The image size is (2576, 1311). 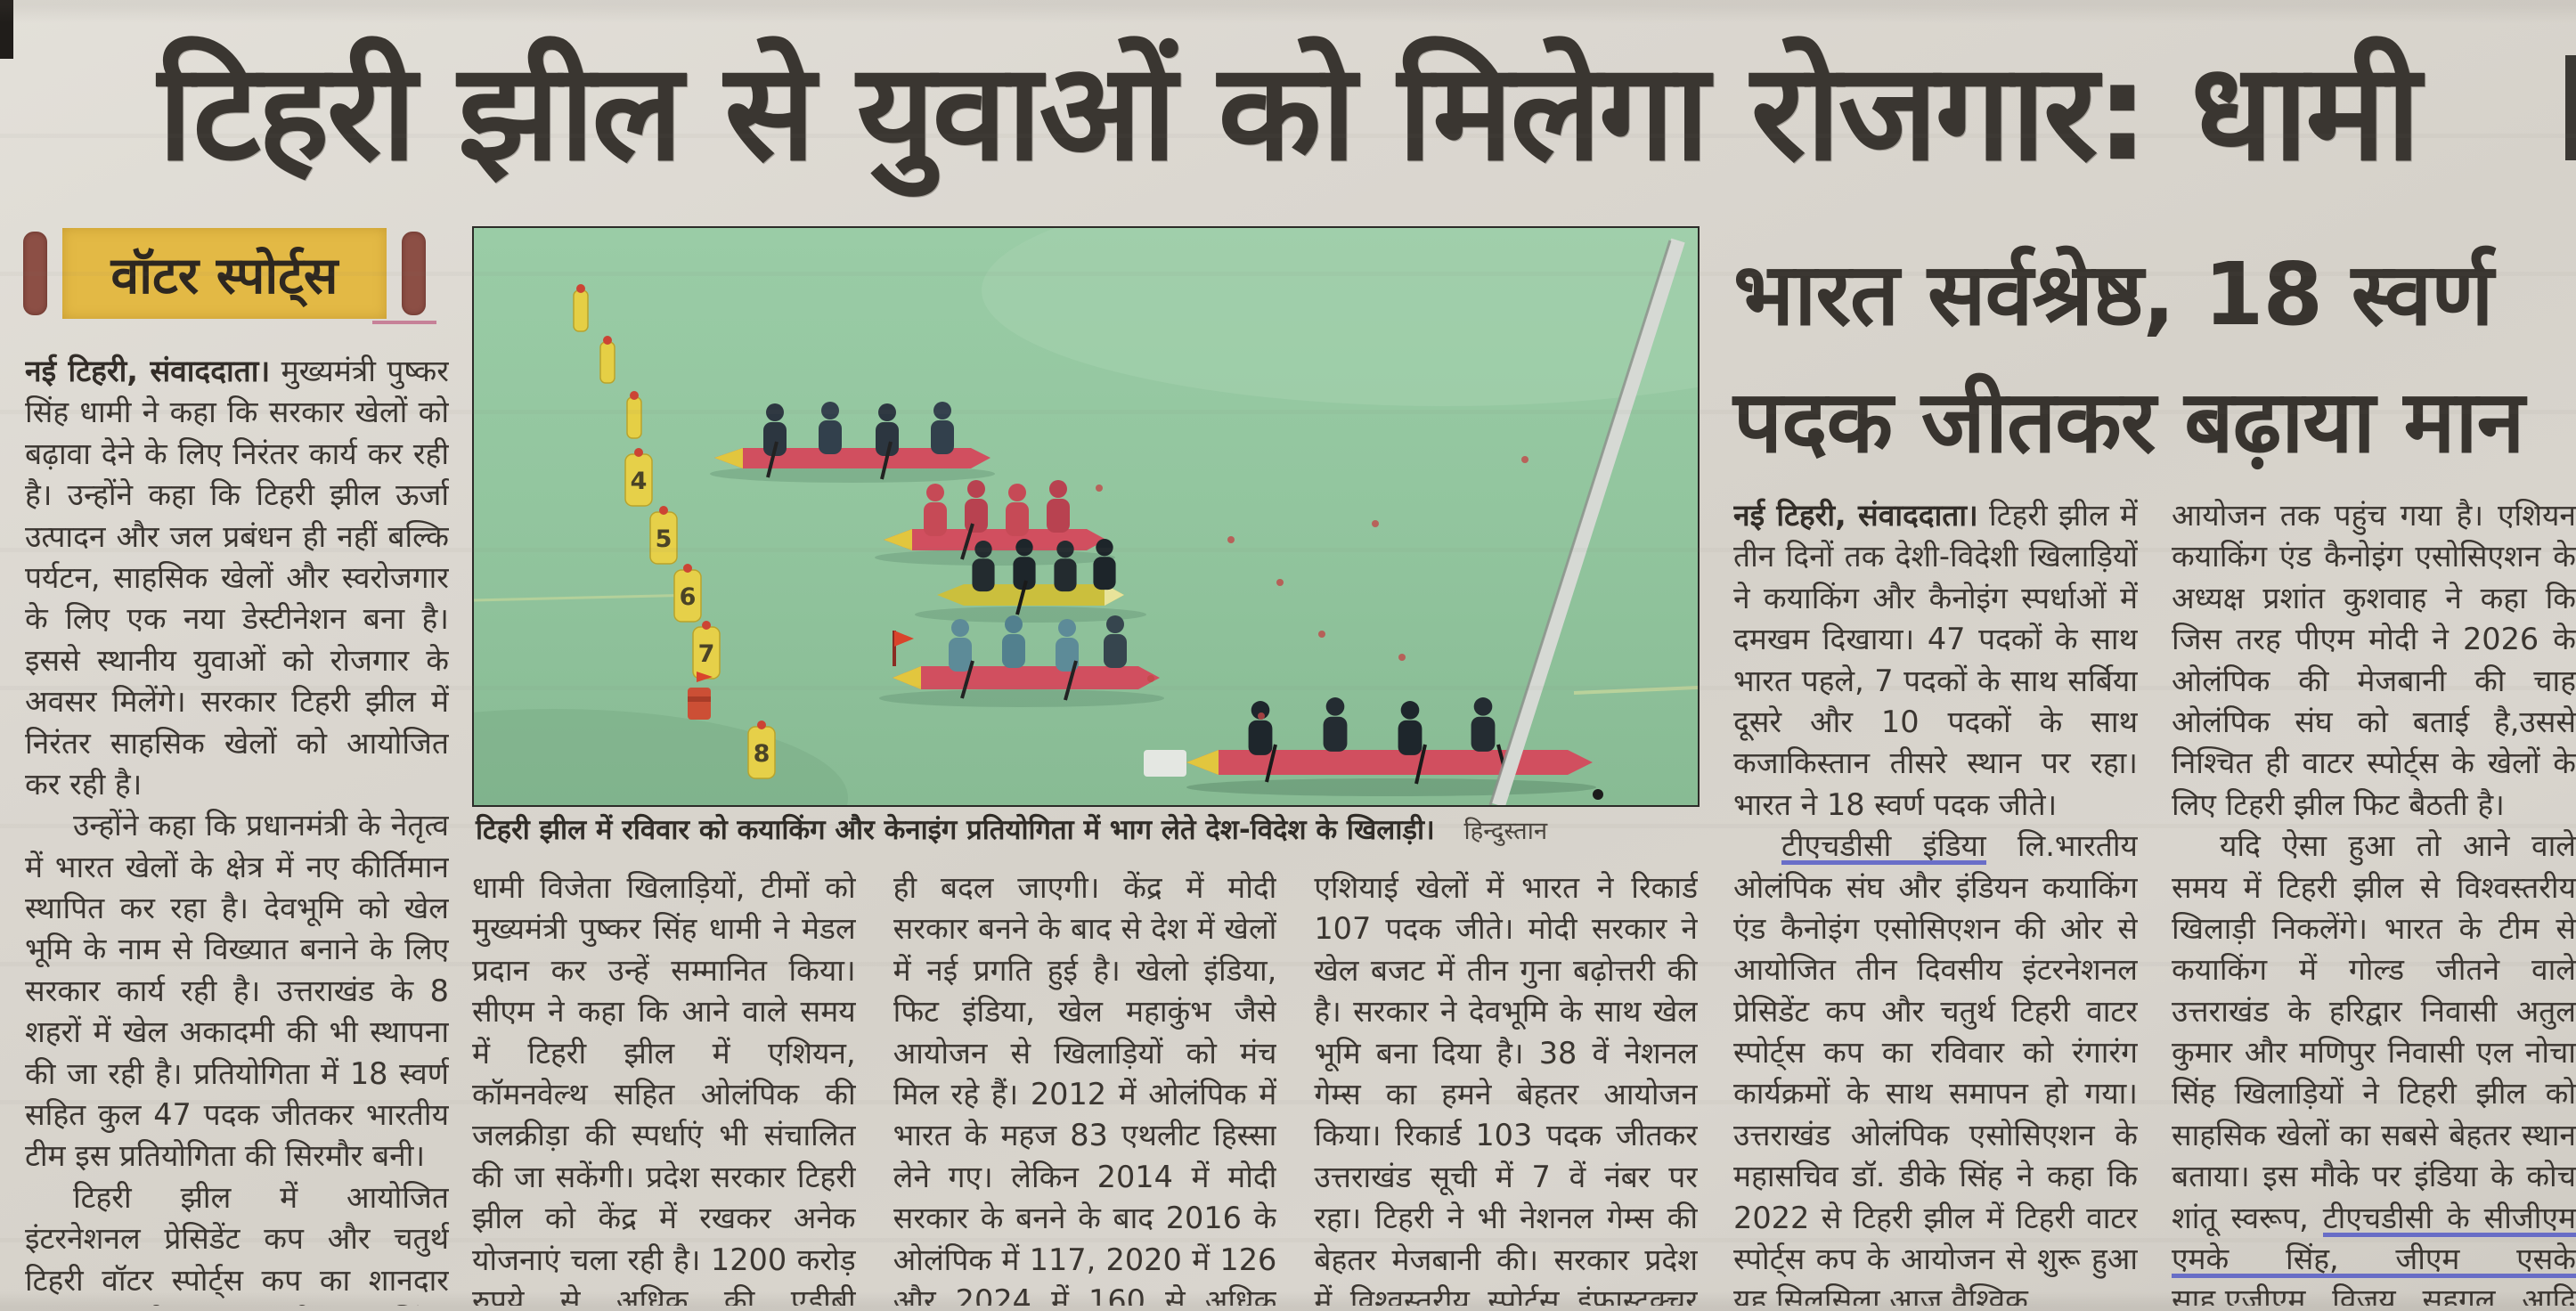 What do you see at coordinates (1884, 847) in the screenshot?
I see `pen-underlined-text: टीएचडीसी इंडिया` at bounding box center [1884, 847].